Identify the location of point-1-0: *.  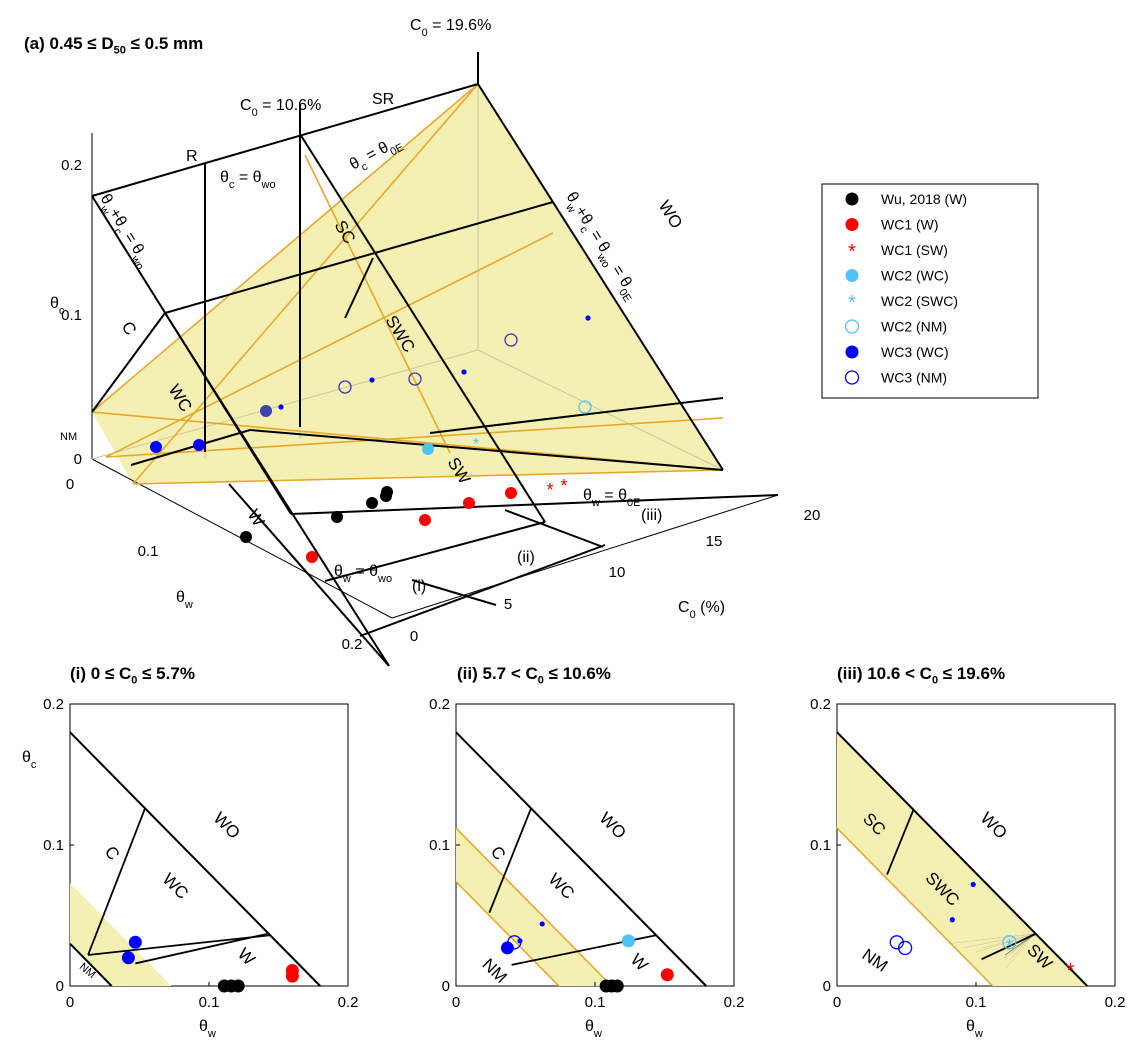
(1009, 947).